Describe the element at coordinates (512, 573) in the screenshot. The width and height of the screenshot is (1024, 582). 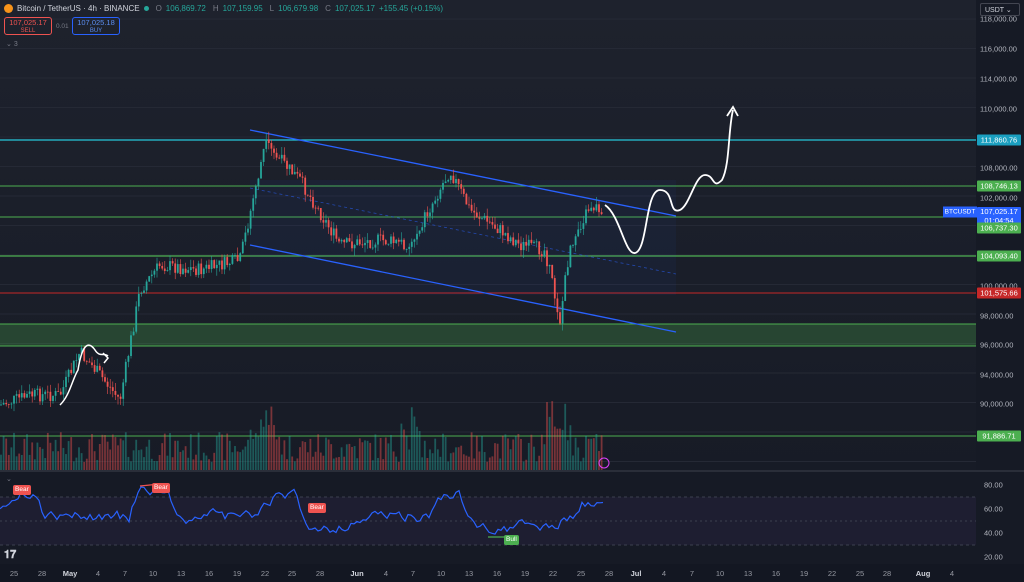
I see `time-axis` at that location.